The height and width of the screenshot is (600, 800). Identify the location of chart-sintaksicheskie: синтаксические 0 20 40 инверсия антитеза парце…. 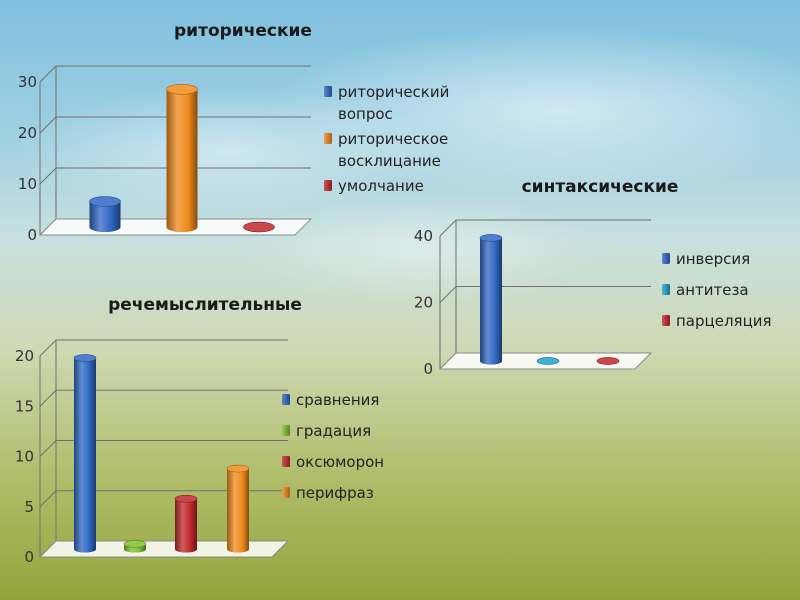
(593, 277).